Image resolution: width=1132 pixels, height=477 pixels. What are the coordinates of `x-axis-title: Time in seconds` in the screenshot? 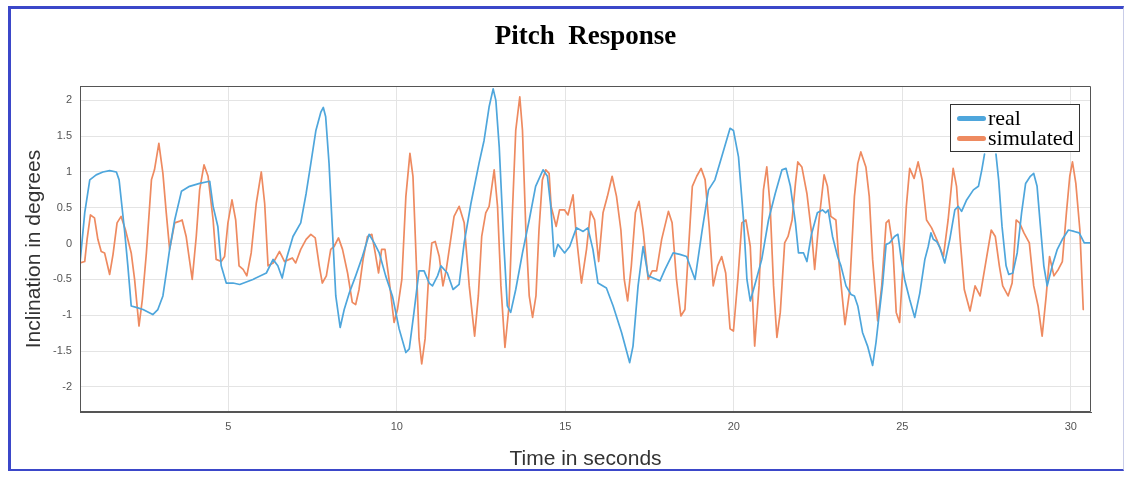 It's located at (585, 458).